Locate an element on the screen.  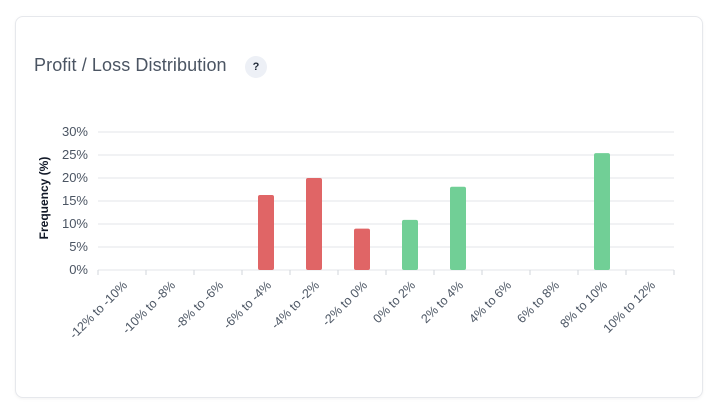
x-tick-label: 6% to 8% is located at coordinates (538, 302).